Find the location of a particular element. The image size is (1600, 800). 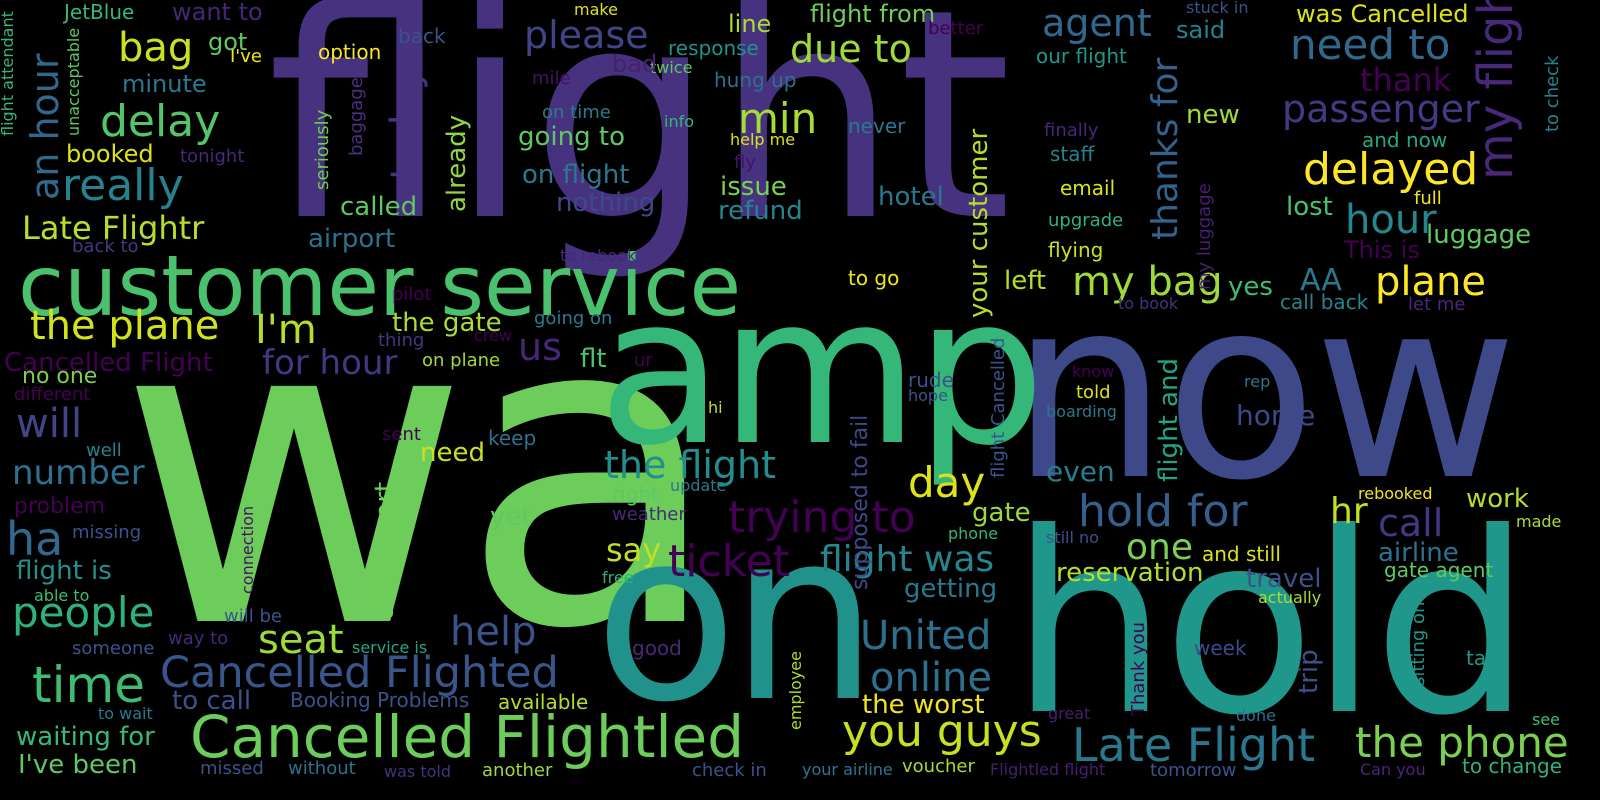

word-really: really is located at coordinates (123, 185).